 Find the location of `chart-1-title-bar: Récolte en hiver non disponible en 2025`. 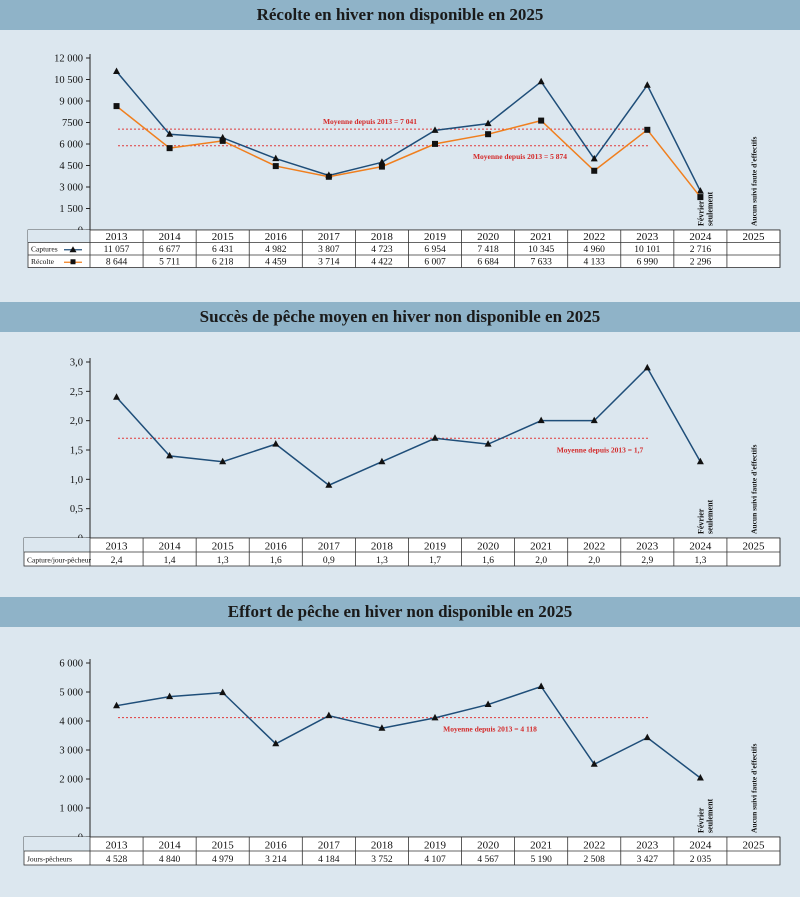

chart-1-title-bar: Récolte en hiver non disponible en 2025 is located at coordinates (400, 15).